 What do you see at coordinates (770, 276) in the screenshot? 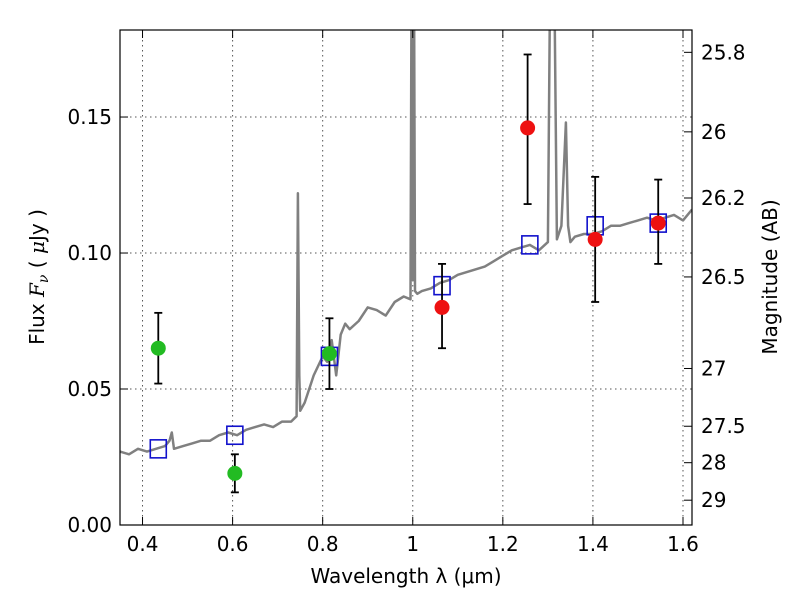
I see `y2-axis-label: Magnitude (AB)` at bounding box center [770, 276].